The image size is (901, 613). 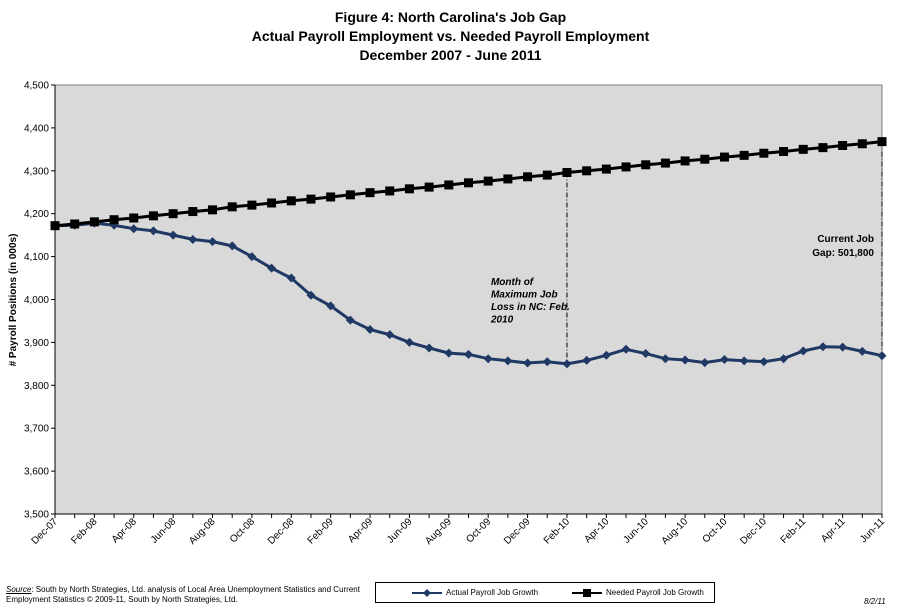 I want to click on x-tick-label: Aug-10, so click(x=675, y=531).